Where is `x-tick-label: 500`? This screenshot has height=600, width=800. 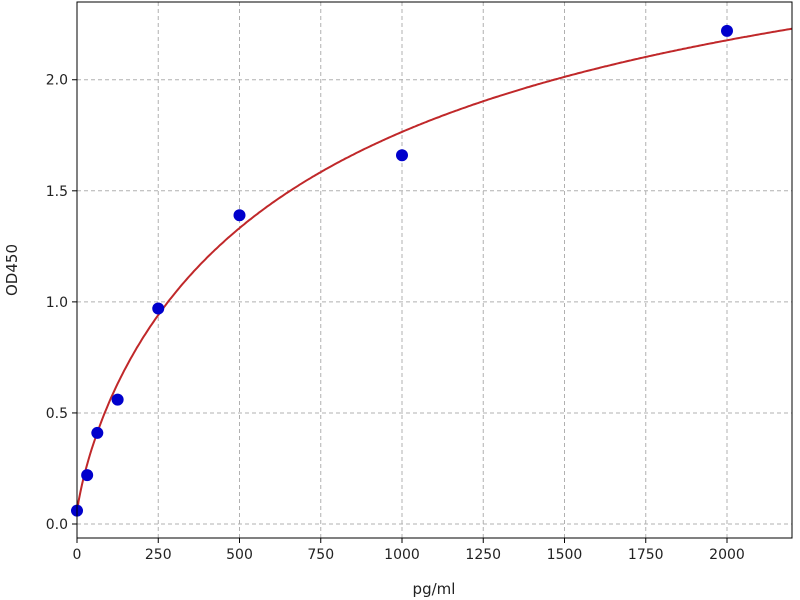 x-tick-label: 500 is located at coordinates (239, 555).